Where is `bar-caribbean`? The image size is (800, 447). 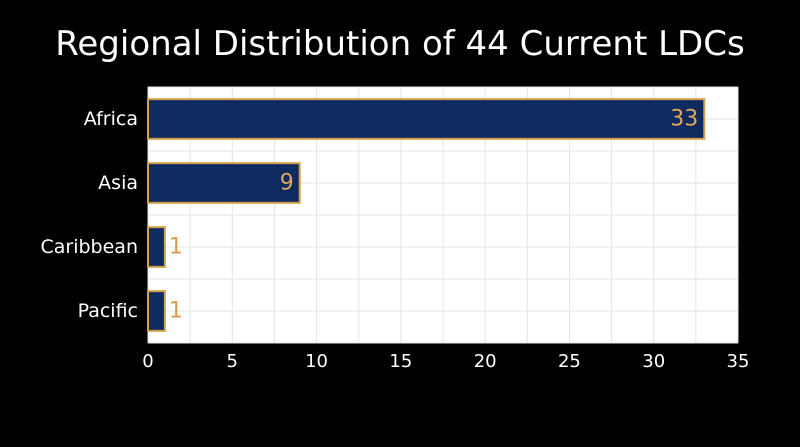 bar-caribbean is located at coordinates (156, 247).